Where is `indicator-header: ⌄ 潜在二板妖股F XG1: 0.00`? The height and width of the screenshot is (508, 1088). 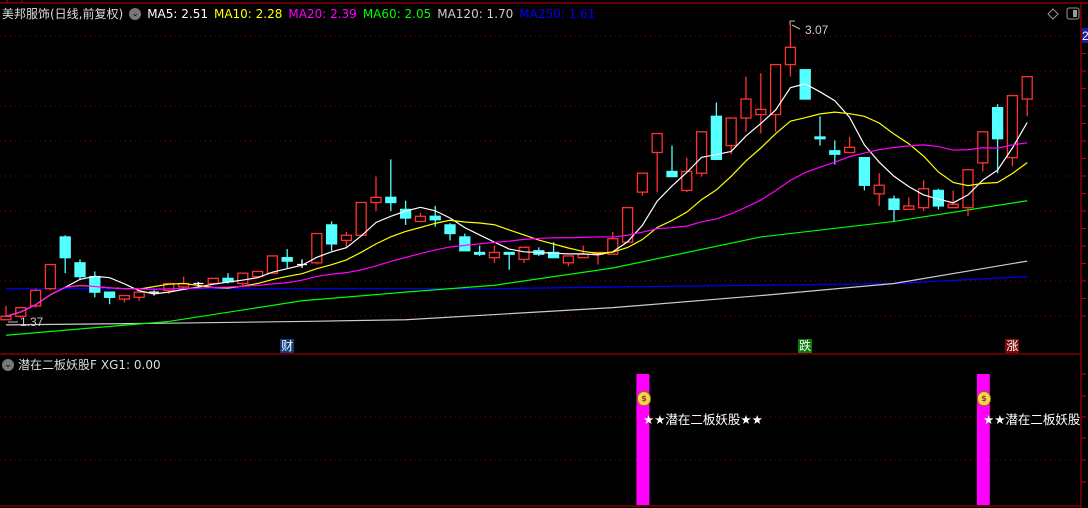
indicator-header: ⌄ 潜在二板妖股F XG1: 0.00 is located at coordinates (81, 364).